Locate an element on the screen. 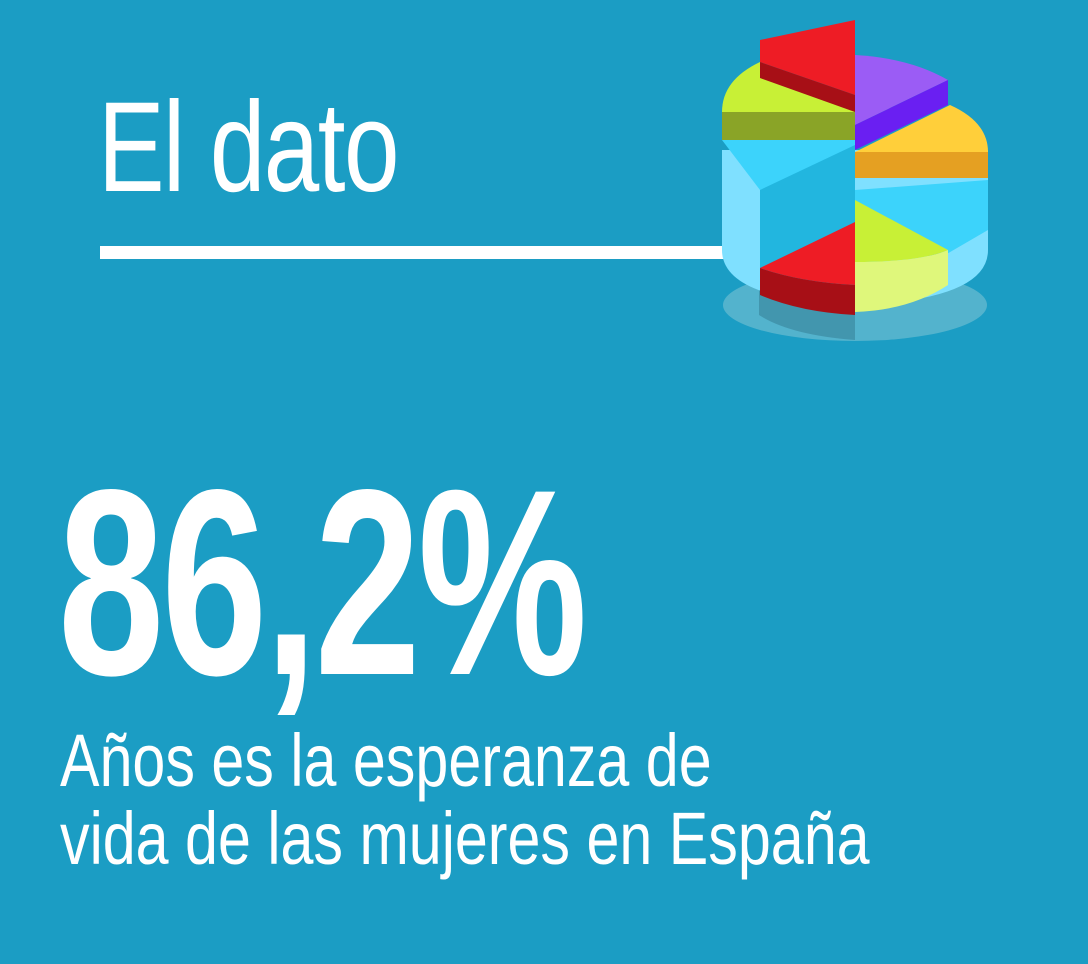 The height and width of the screenshot is (964, 1088). page-title: El dato is located at coordinates (248, 147).